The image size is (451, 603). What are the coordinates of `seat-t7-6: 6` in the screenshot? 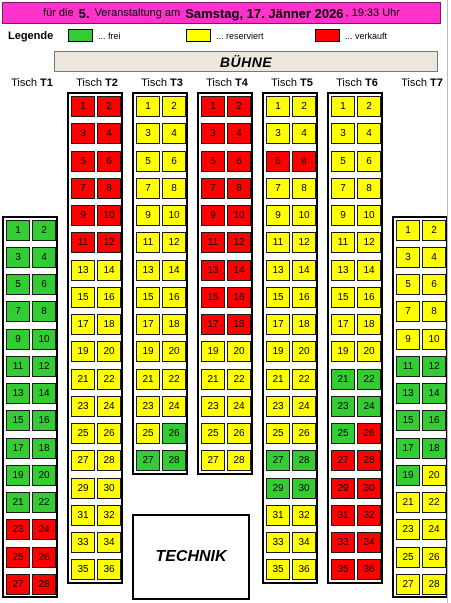 It's located at (434, 284).